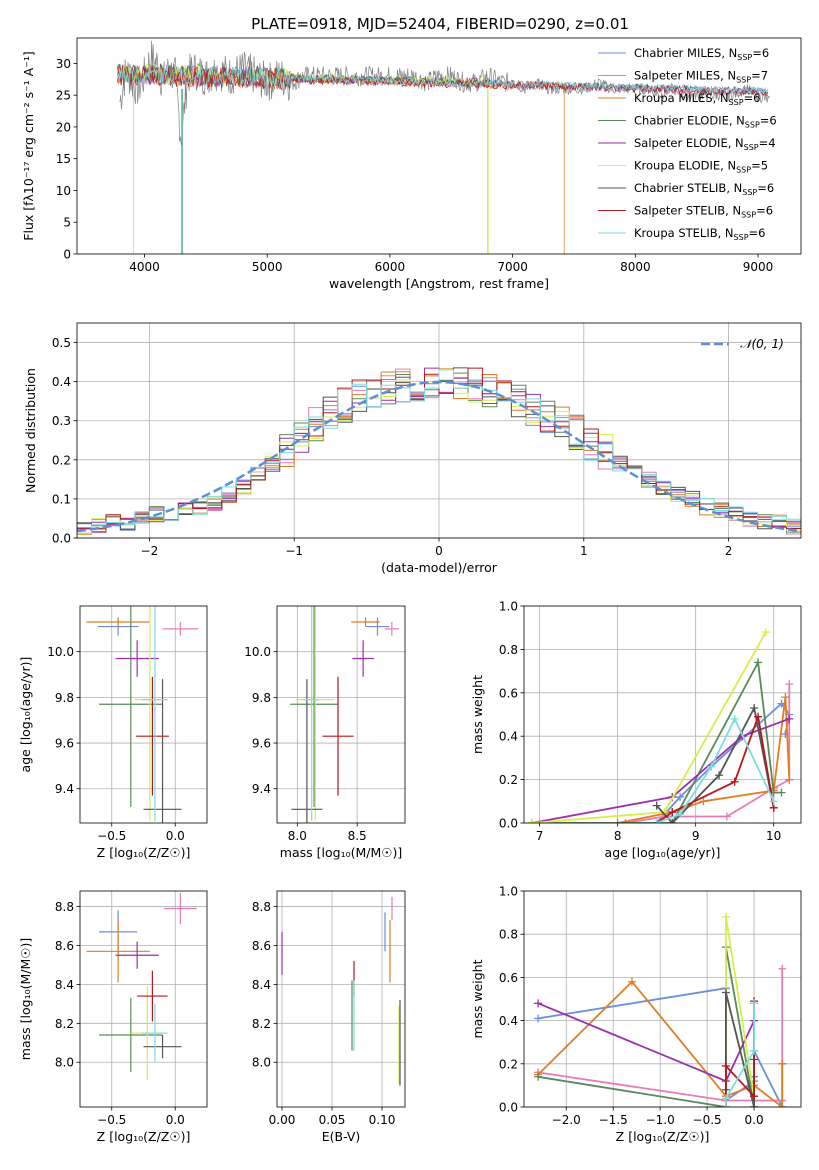 The width and height of the screenshot is (819, 1170). What do you see at coordinates (508, 1108) in the screenshot?
I see `y-tick-label: 0.0` at bounding box center [508, 1108].